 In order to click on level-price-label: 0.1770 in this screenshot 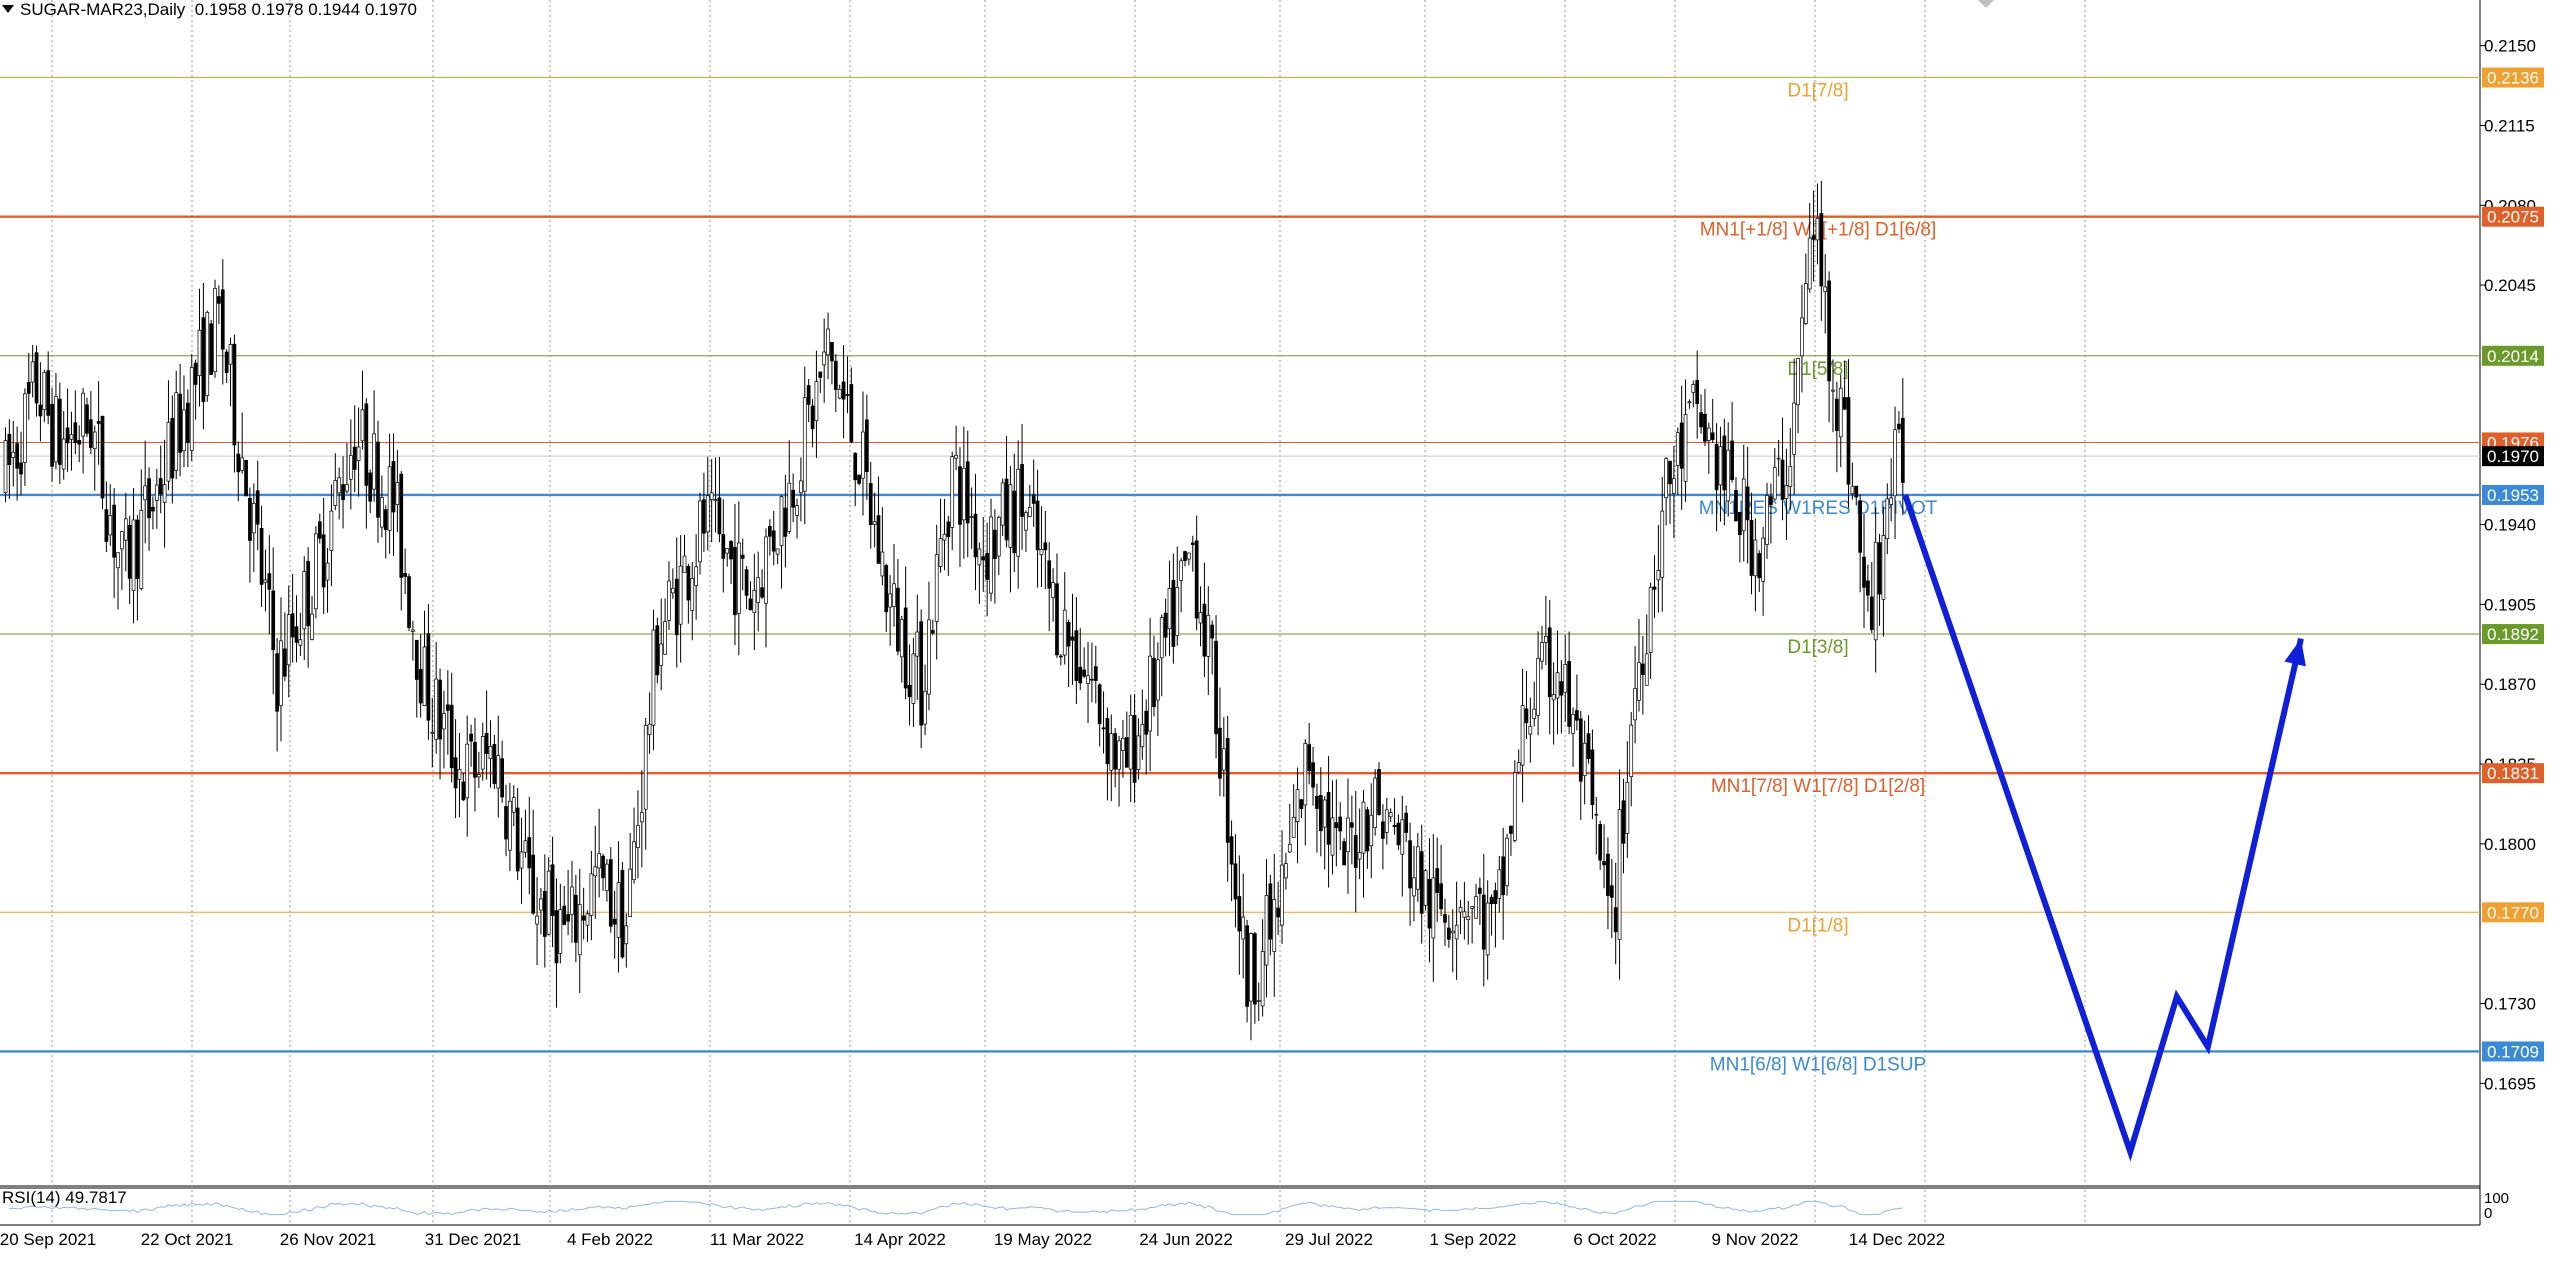, I will do `click(2513, 912)`.